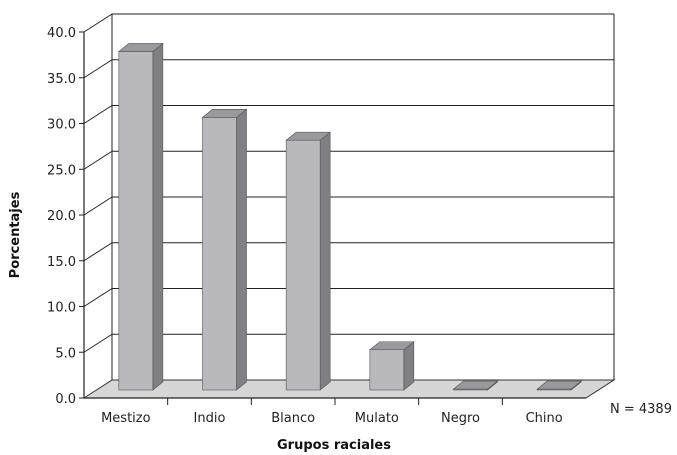  I want to click on y-tick-label: 0.0, so click(65, 399).